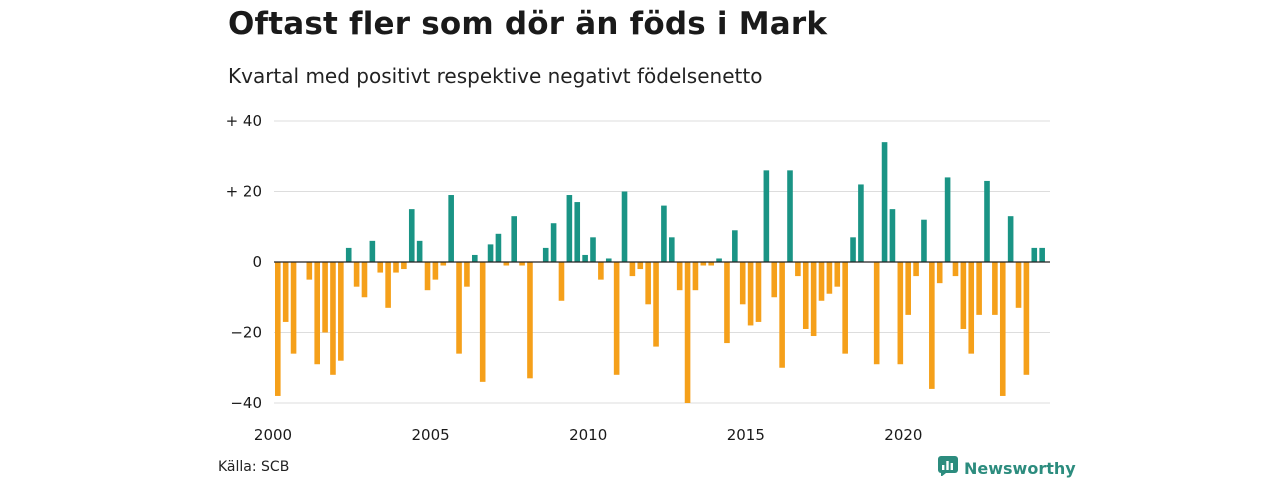 The height and width of the screenshot is (480, 1280). I want to click on y-tick-label: + 20, so click(244, 192).